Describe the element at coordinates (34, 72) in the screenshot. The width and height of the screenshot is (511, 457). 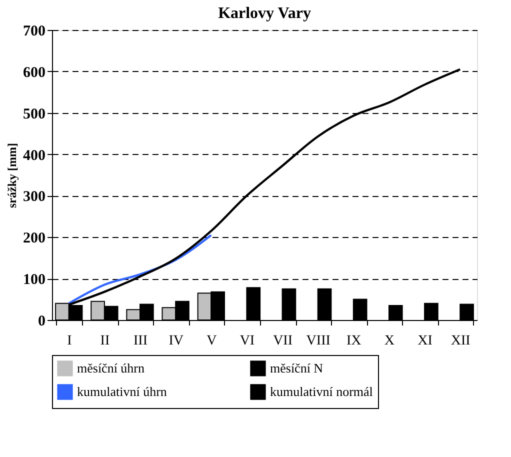
I see `y-tick-label: 600` at that location.